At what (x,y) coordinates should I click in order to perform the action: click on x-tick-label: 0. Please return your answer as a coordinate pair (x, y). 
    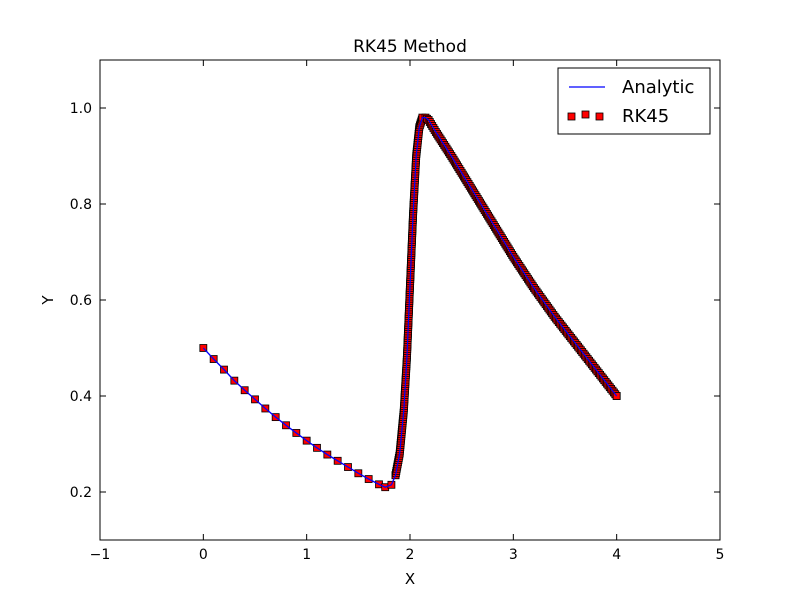
    Looking at the image, I should click on (203, 555).